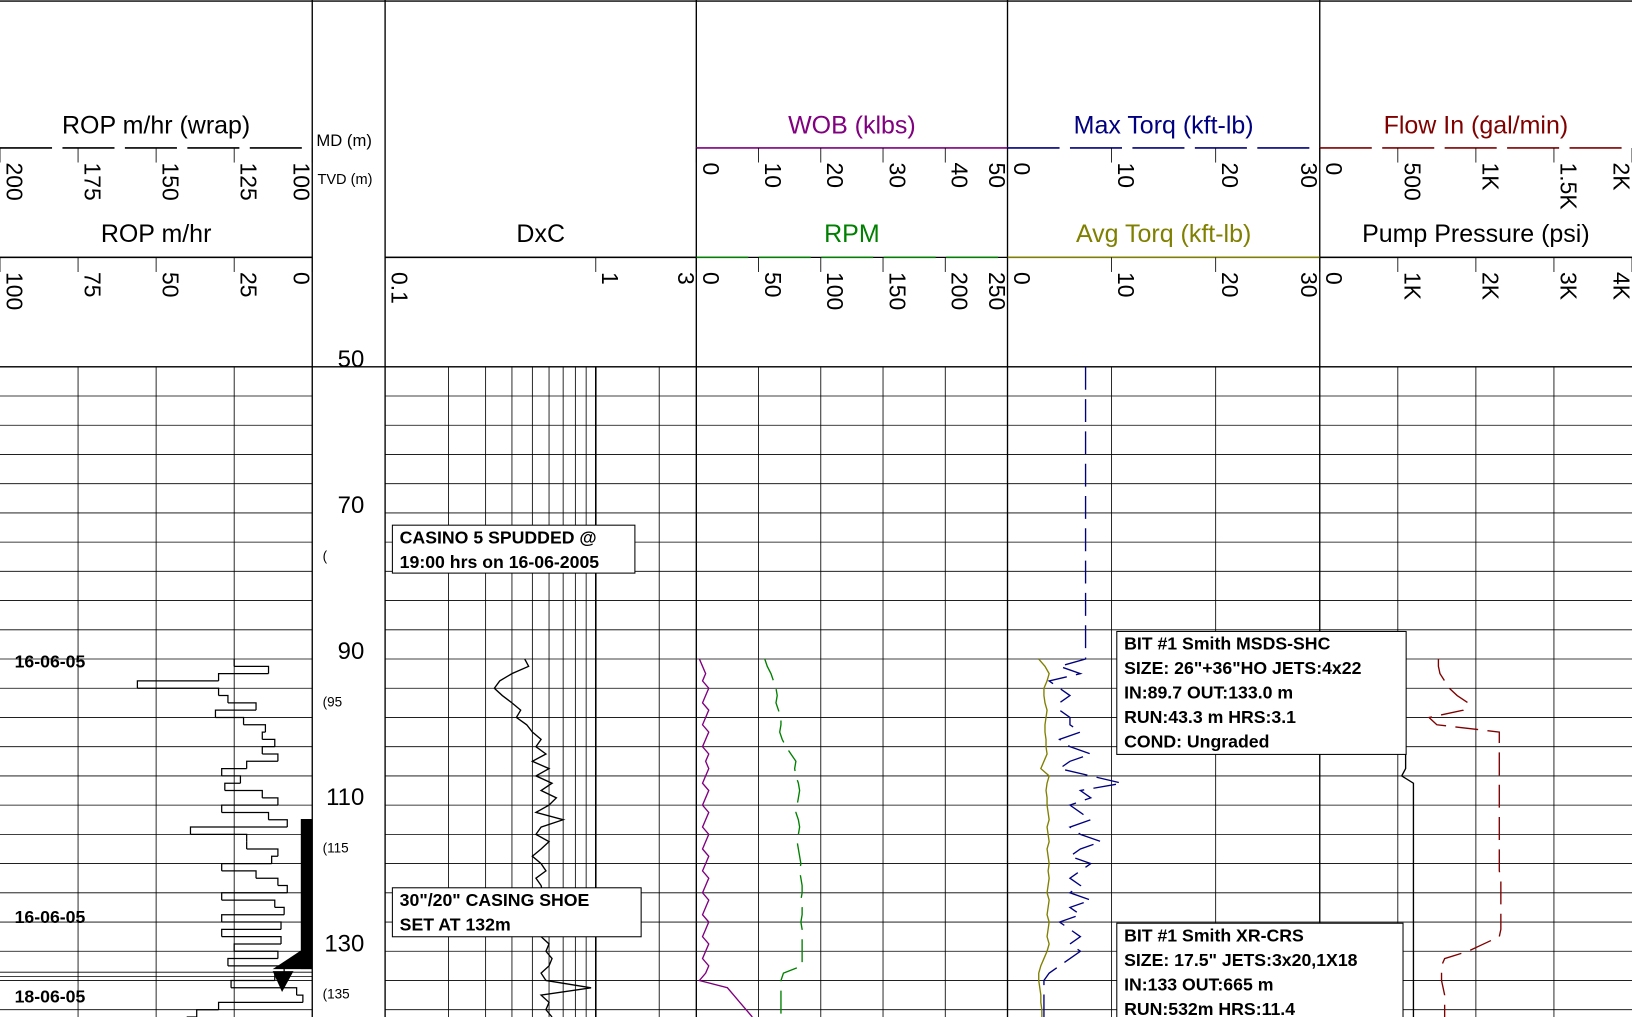  What do you see at coordinates (1163, 234) in the screenshot?
I see `scale-title: Avg Torq (kft-lb)` at bounding box center [1163, 234].